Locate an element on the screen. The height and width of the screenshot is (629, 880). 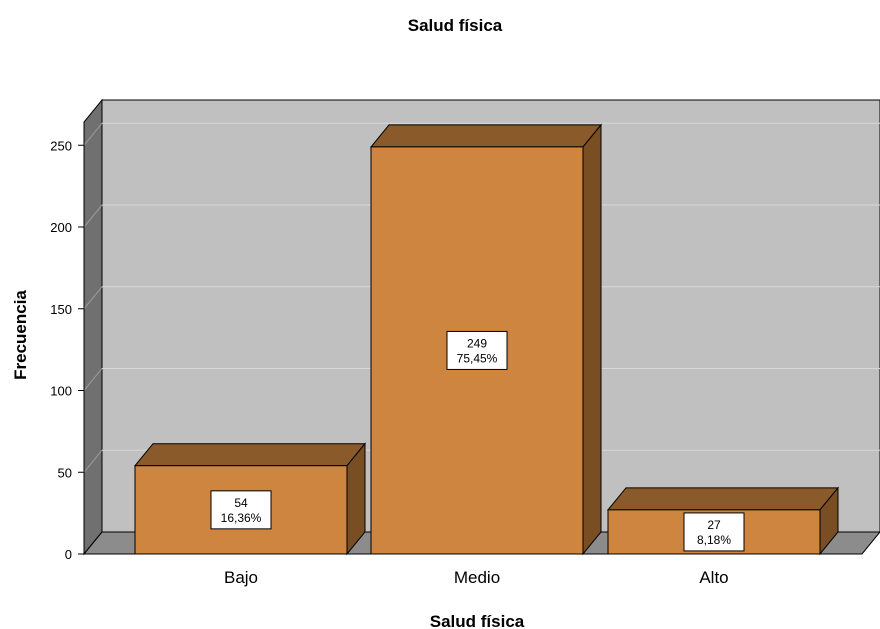
data-label-percent: 16,36% is located at coordinates (241, 518).